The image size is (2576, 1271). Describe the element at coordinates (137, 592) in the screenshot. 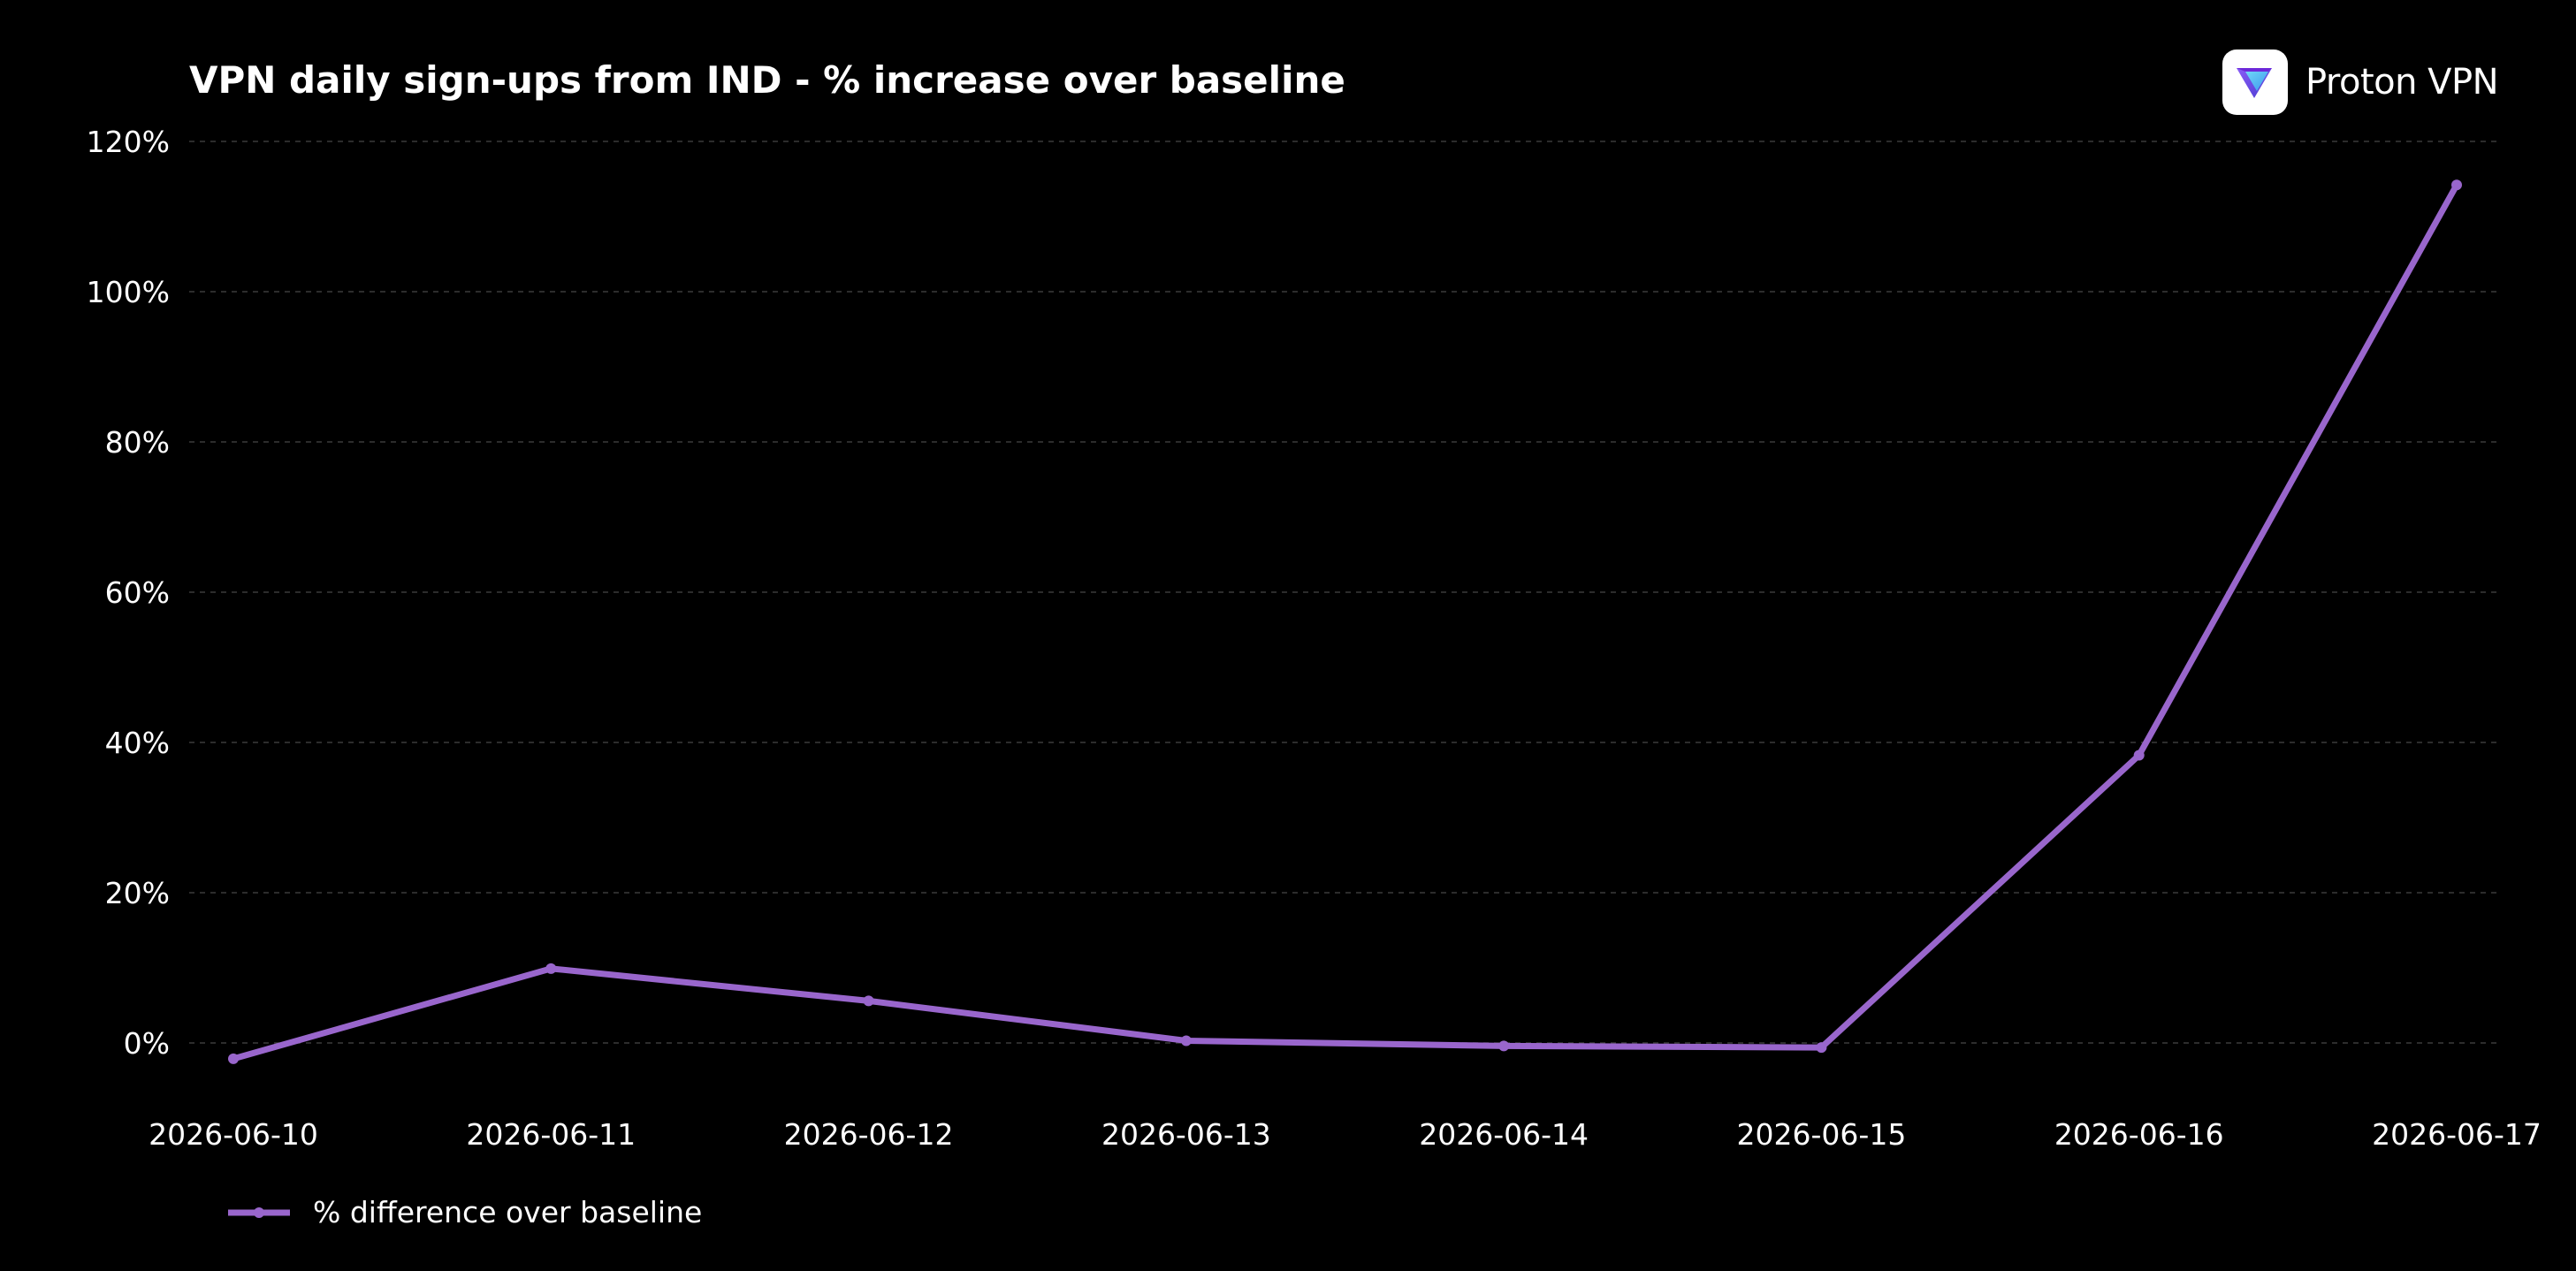

I see `y-tick-label: 60%` at that location.